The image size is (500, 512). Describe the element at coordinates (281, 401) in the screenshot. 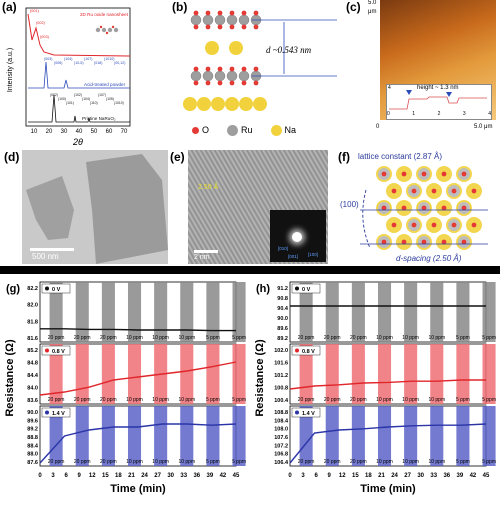

I see `ytick-label: 100.4` at that location.